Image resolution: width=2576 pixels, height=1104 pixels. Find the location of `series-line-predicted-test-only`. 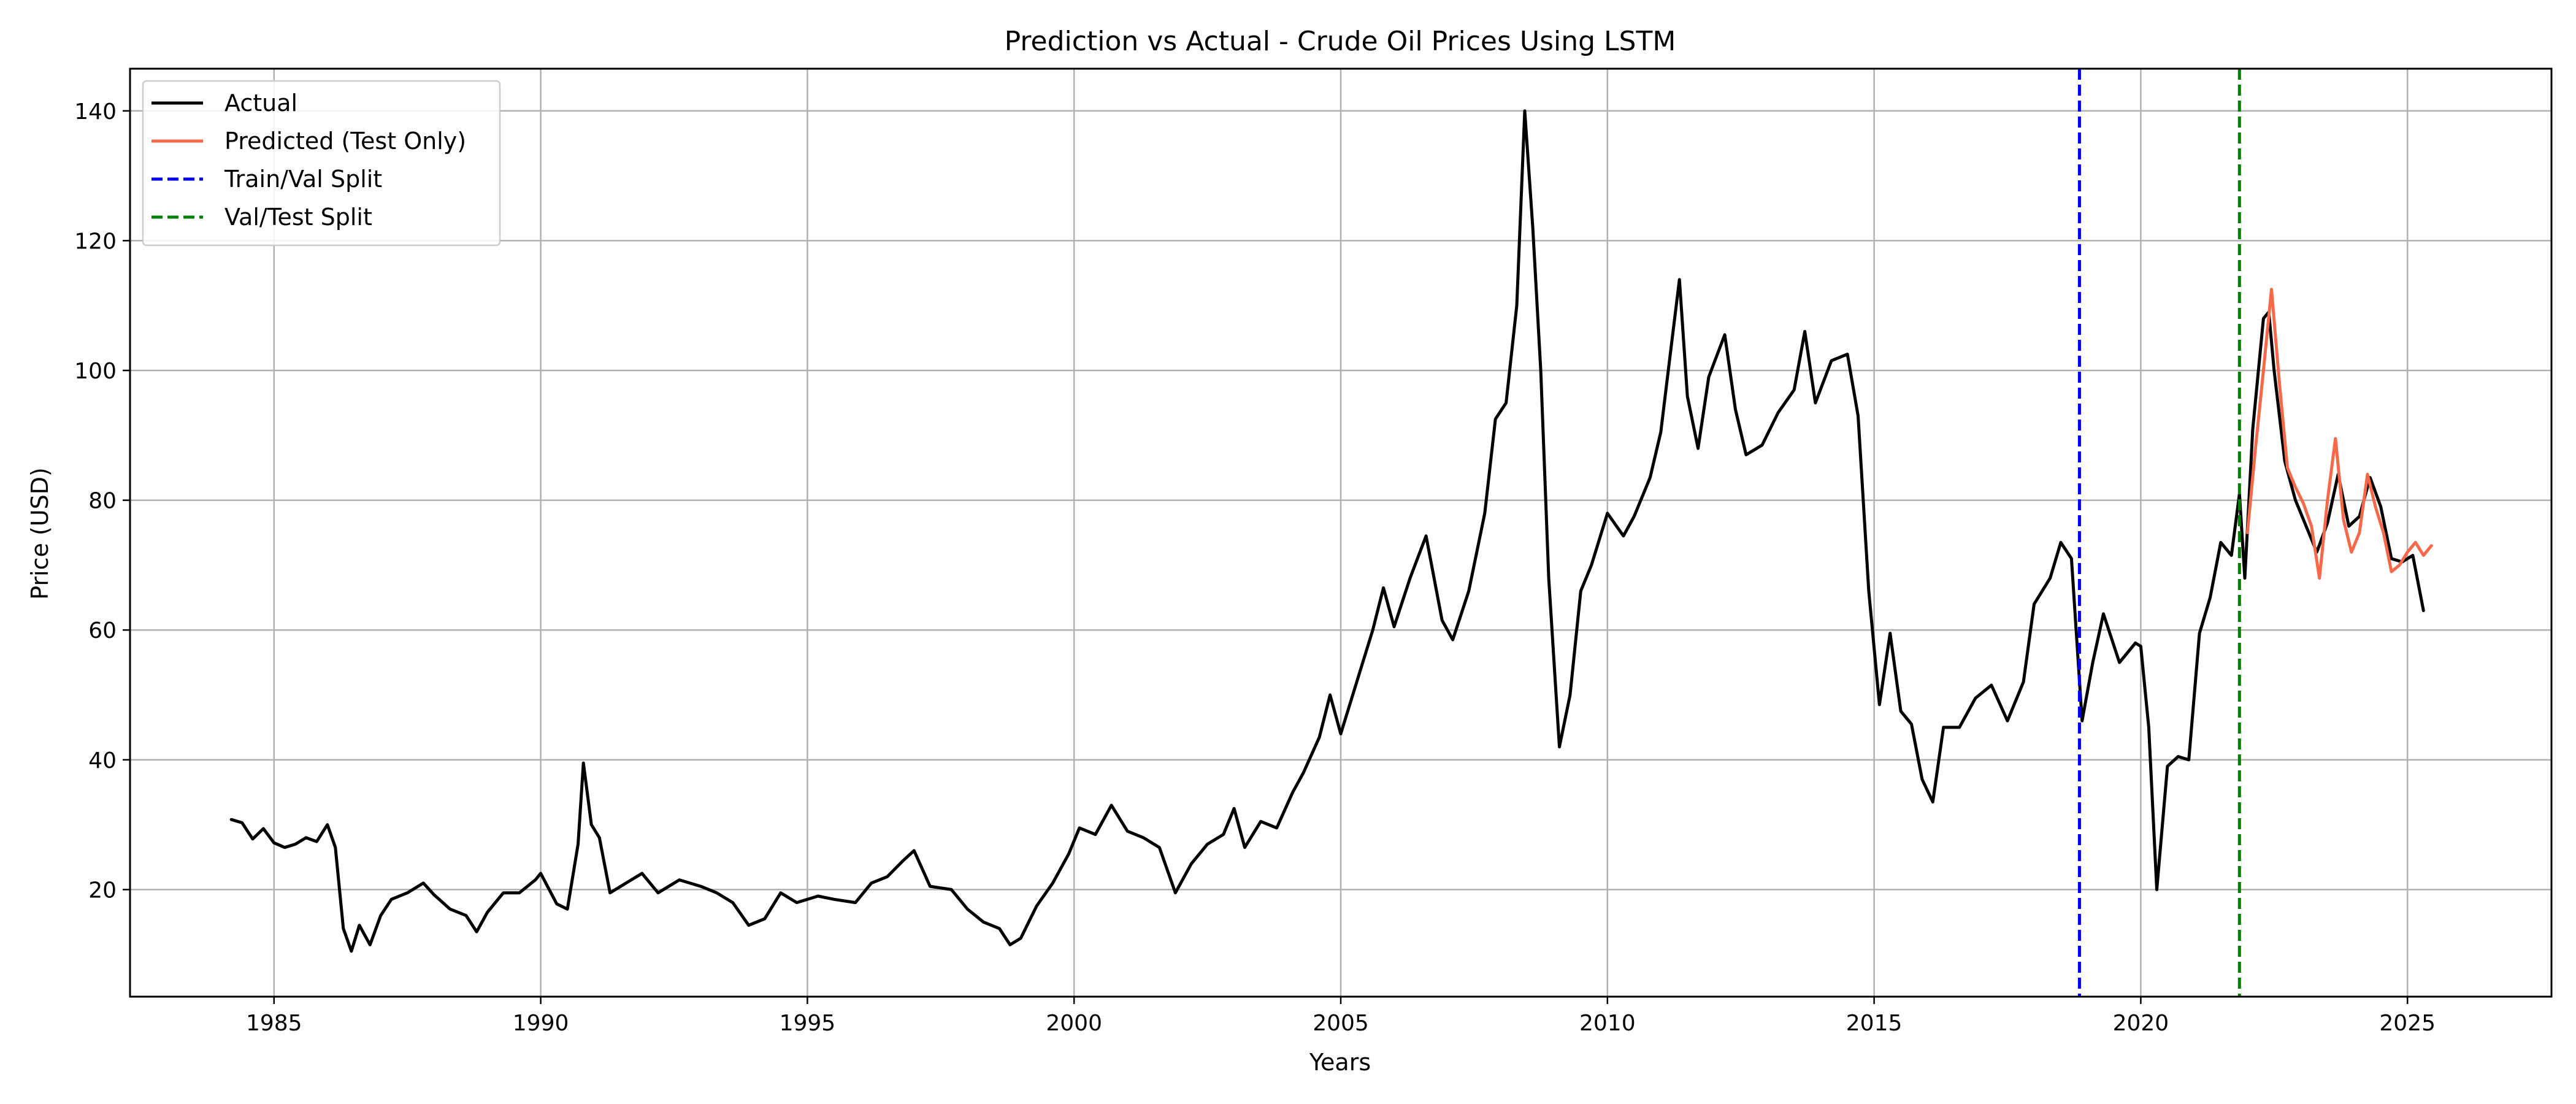

series-line-predicted-test-only is located at coordinates (2339, 434).